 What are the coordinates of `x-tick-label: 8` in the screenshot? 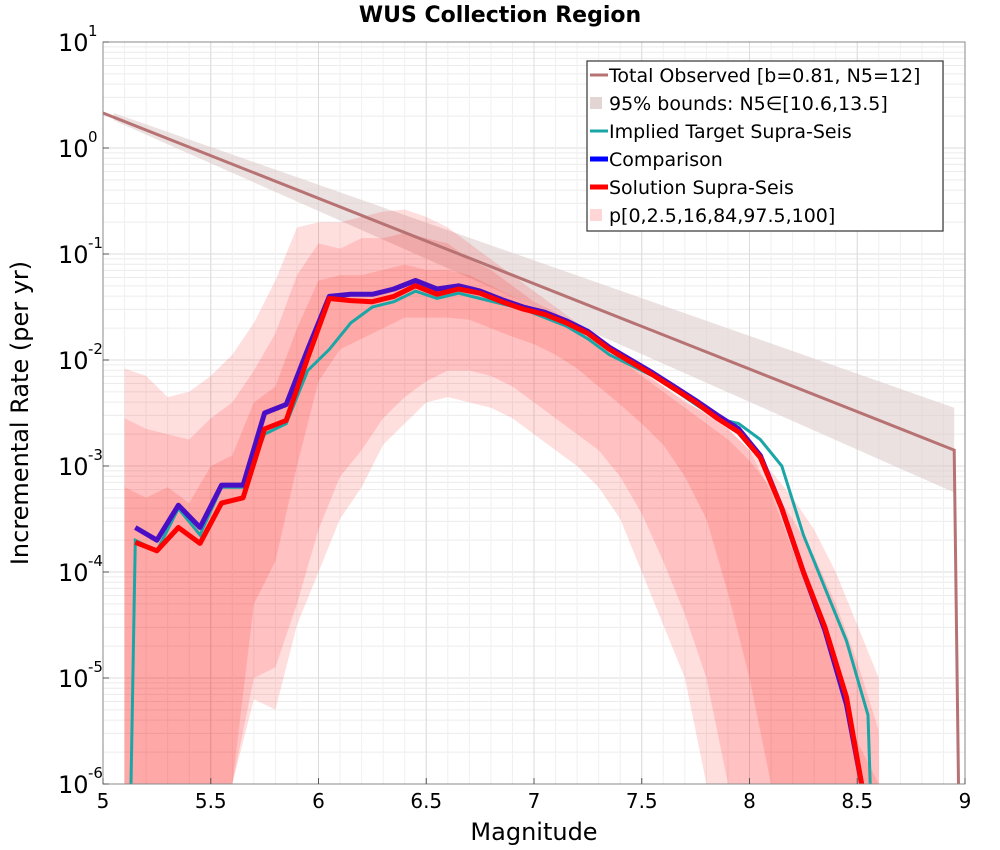 It's located at (749, 801).